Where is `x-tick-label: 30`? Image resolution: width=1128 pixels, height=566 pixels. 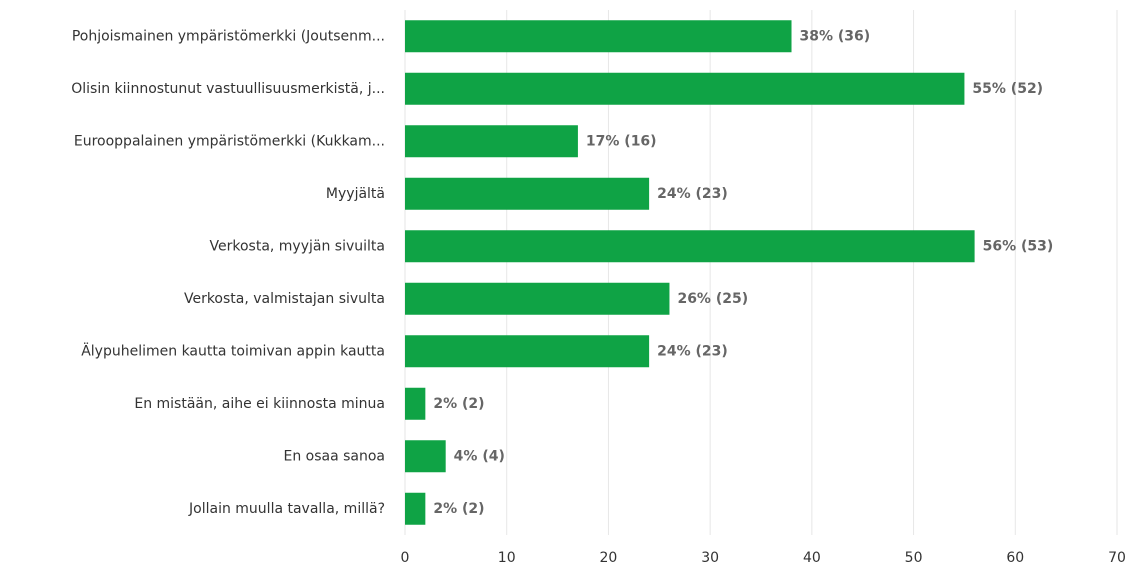 x-tick-label: 30 is located at coordinates (710, 558).